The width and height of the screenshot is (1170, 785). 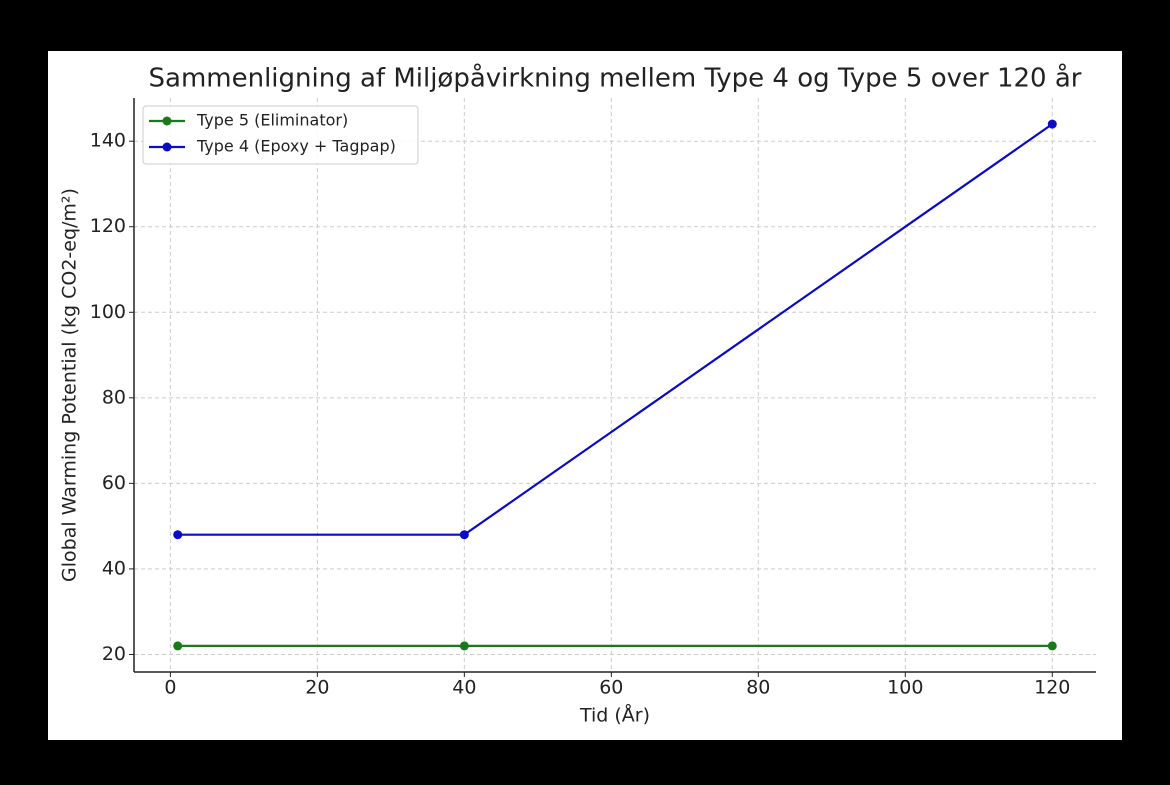 What do you see at coordinates (614, 715) in the screenshot?
I see `x-axis-label: Tid (År)` at bounding box center [614, 715].